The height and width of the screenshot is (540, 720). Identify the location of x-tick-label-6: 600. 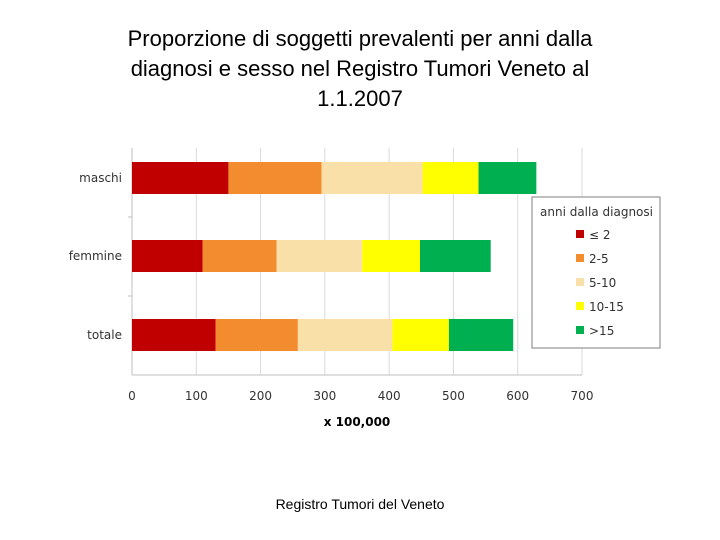
(517, 396).